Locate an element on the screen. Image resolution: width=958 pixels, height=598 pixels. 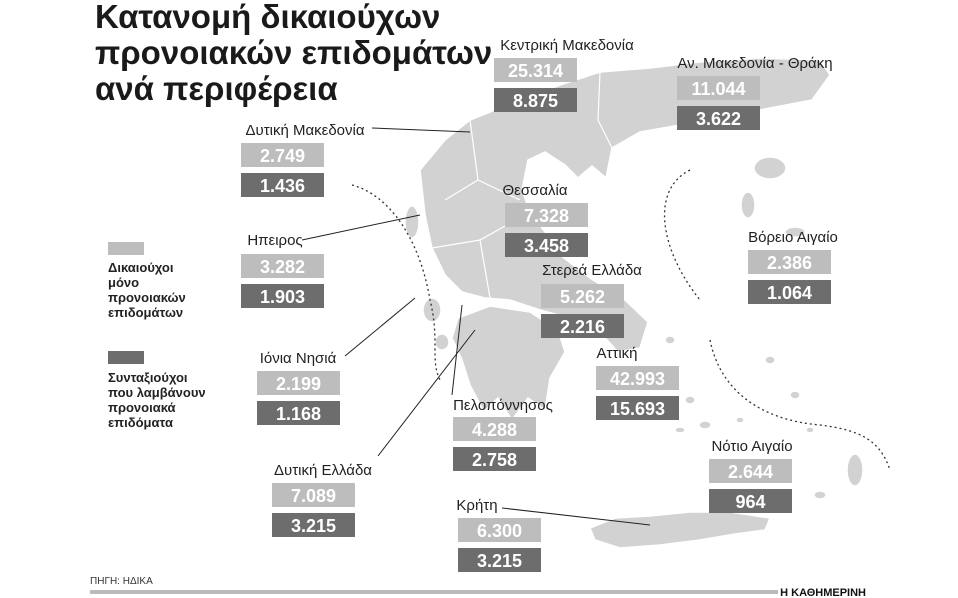
brand: Η ΚΑΘΗΜΕΡΙΝΗ is located at coordinates (823, 592).